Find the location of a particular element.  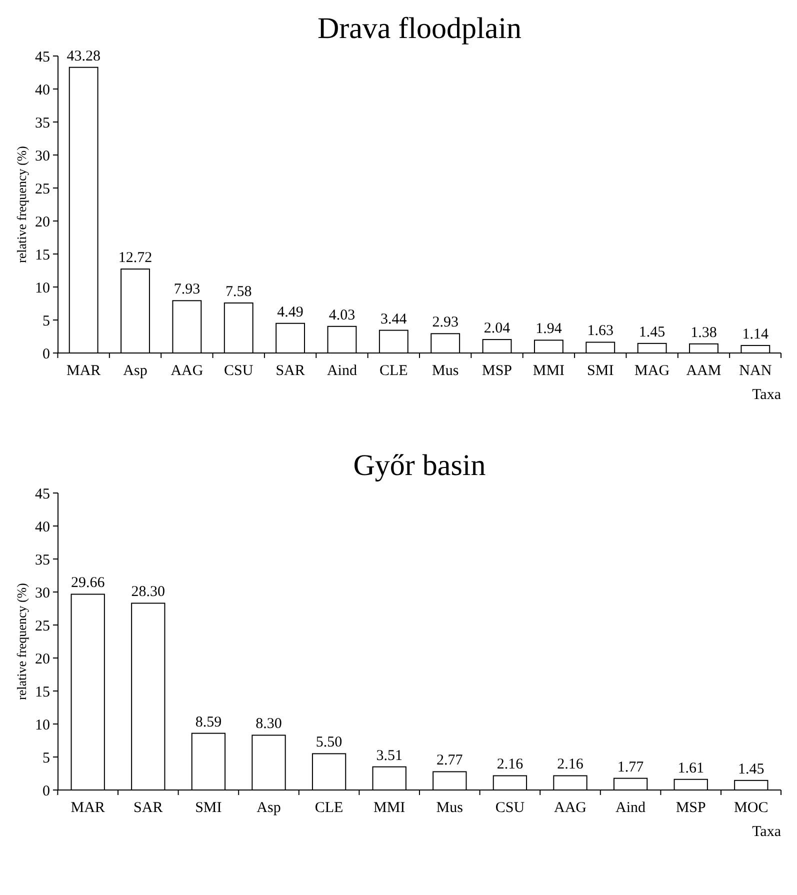

data-label: 28.30 is located at coordinates (148, 592).